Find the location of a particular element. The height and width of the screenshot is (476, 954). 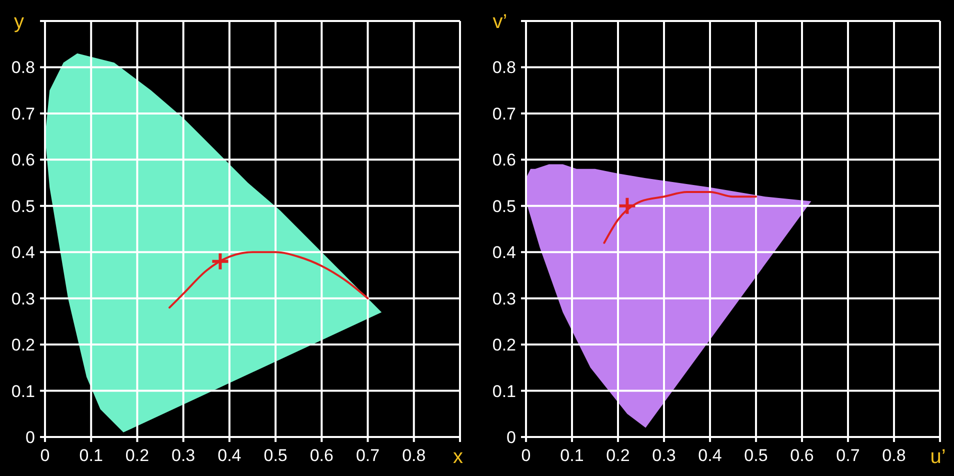

y-axis-title: y is located at coordinates (19, 22).